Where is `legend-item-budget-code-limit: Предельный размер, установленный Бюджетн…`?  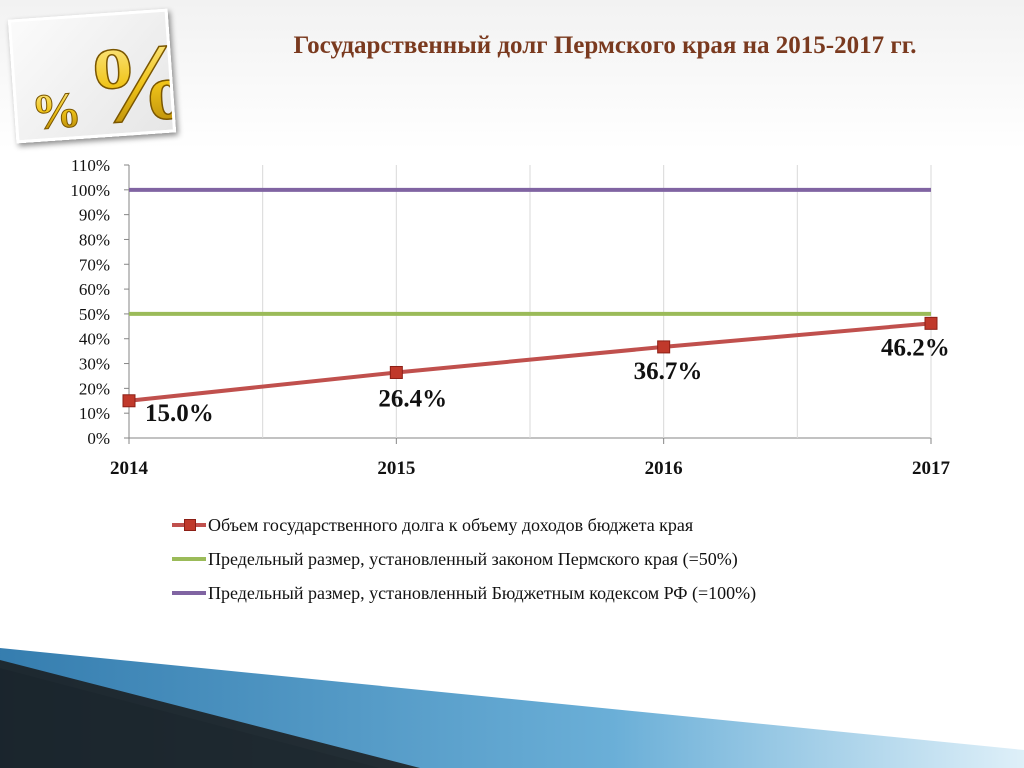 legend-item-budget-code-limit: Предельный размер, установленный Бюджетн… is located at coordinates (572, 593).